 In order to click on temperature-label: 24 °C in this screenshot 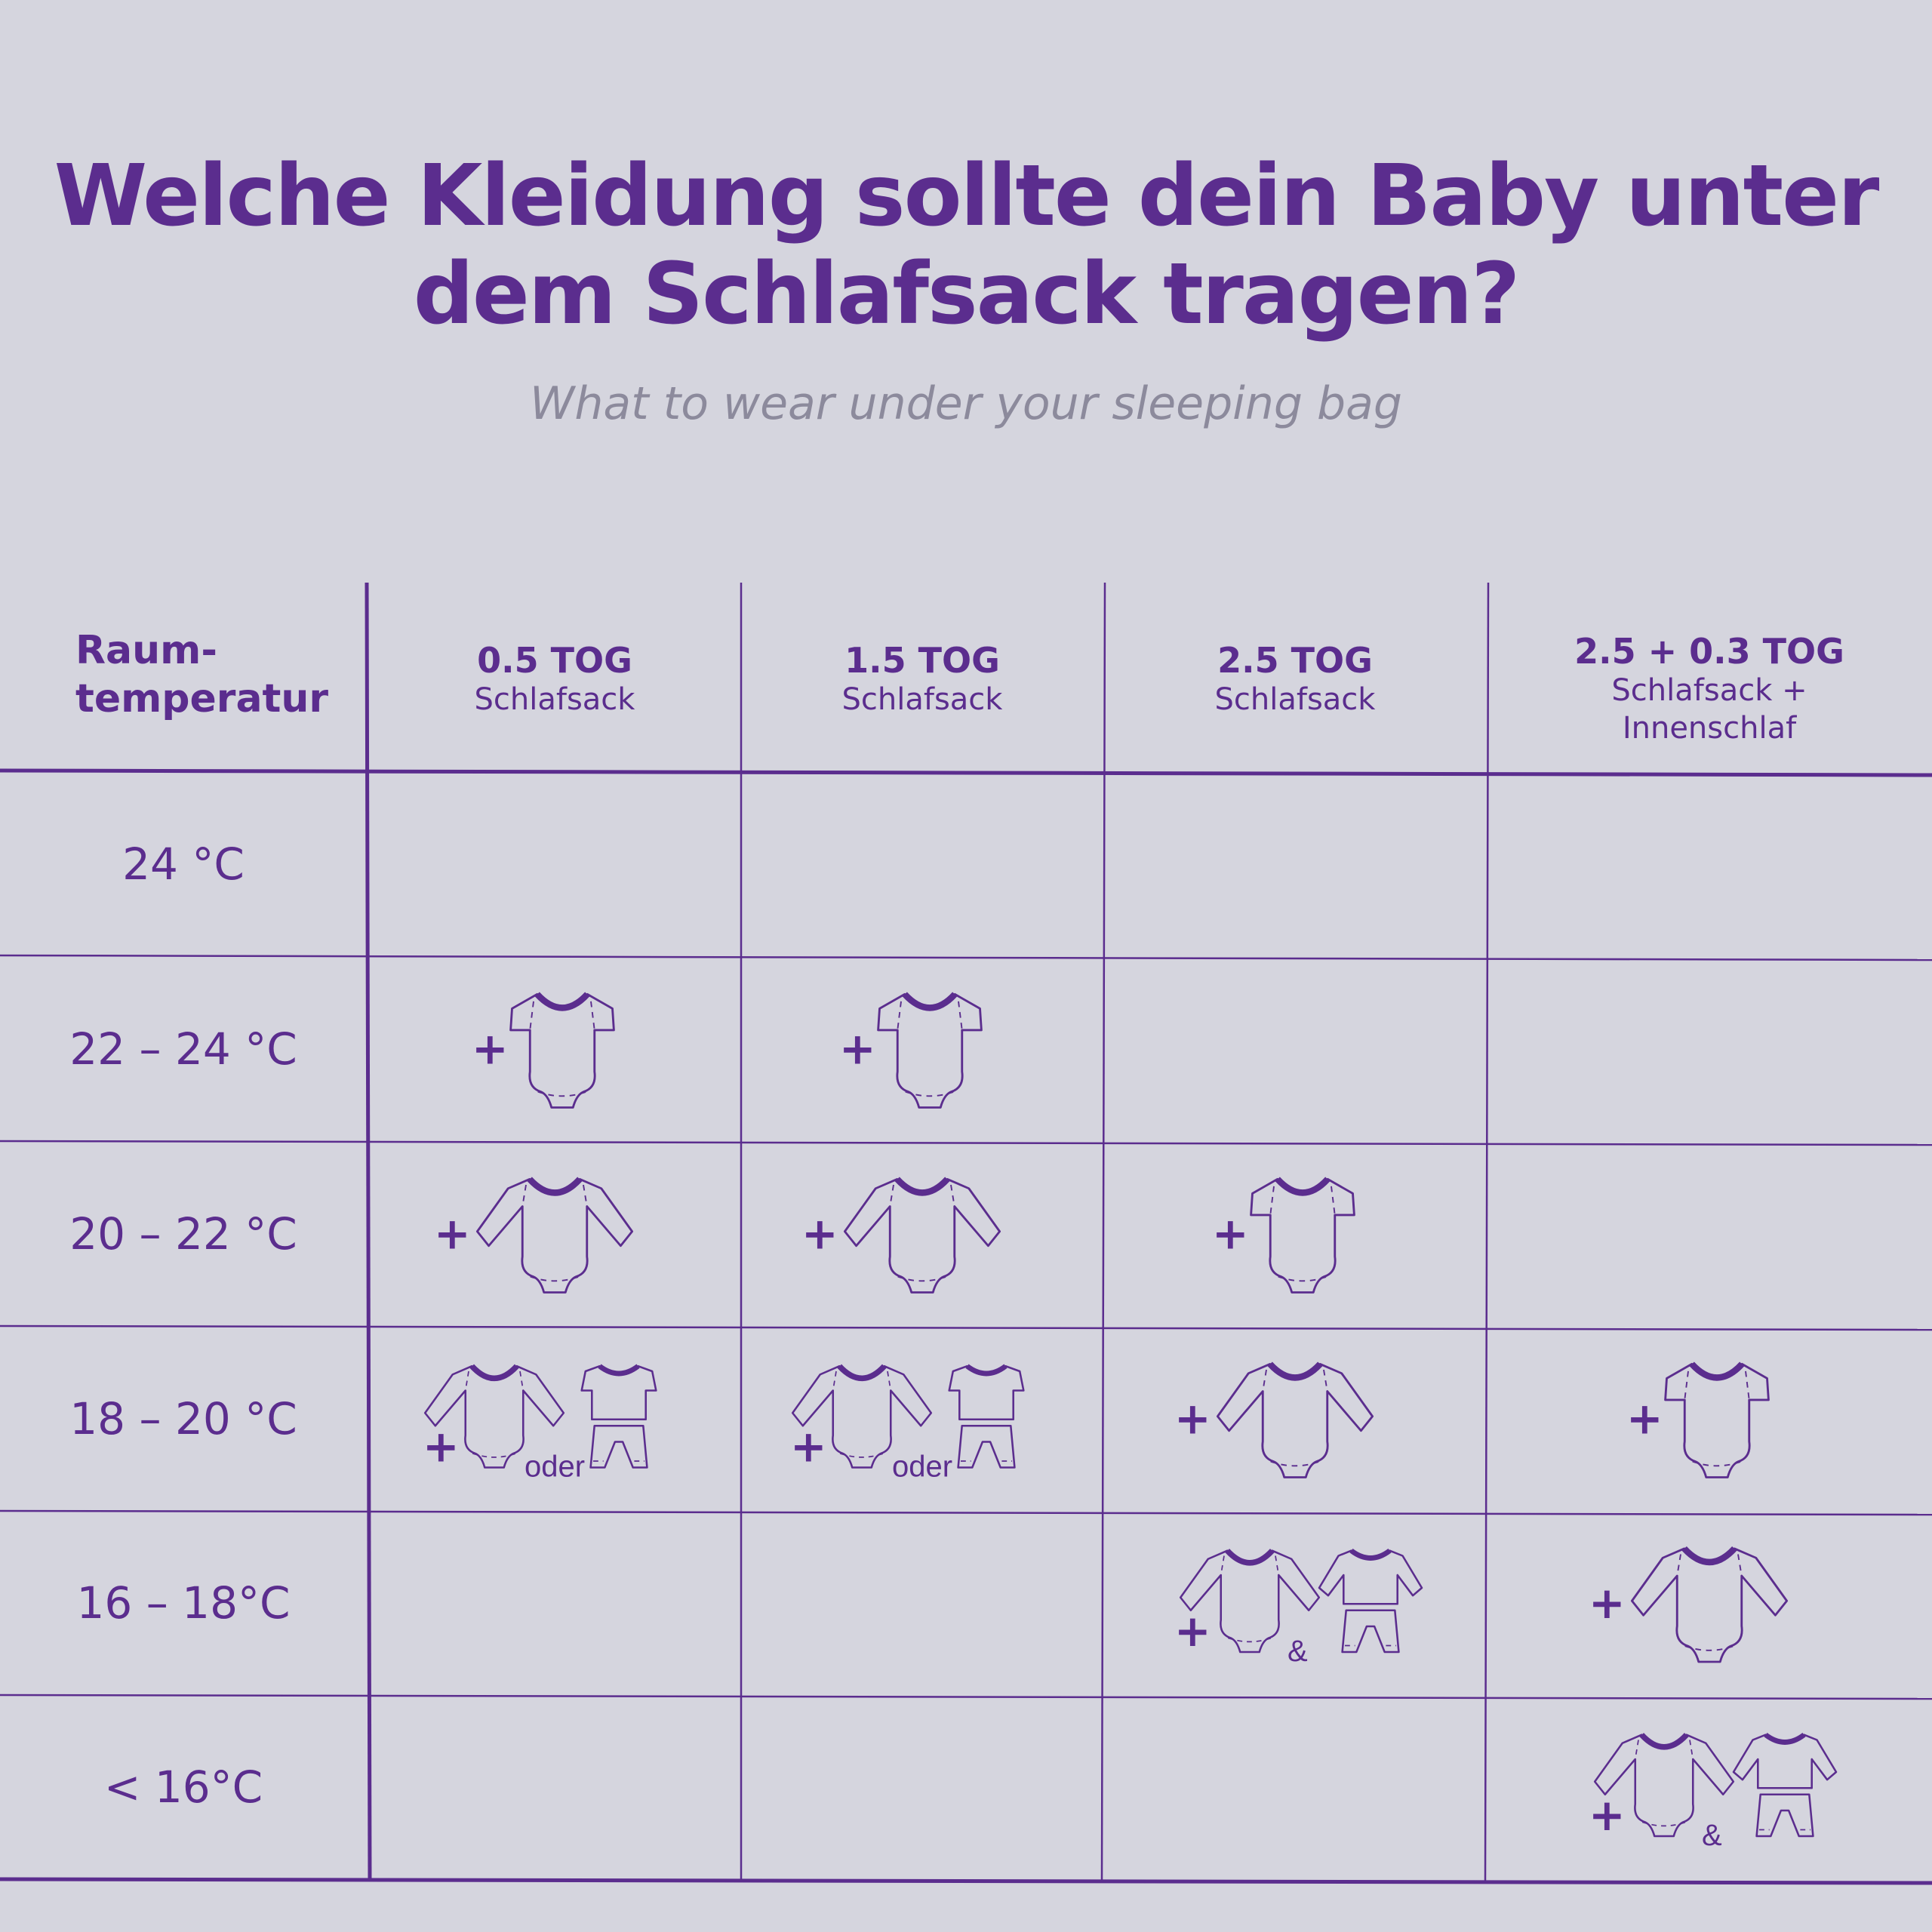, I will do `click(183, 864)`.